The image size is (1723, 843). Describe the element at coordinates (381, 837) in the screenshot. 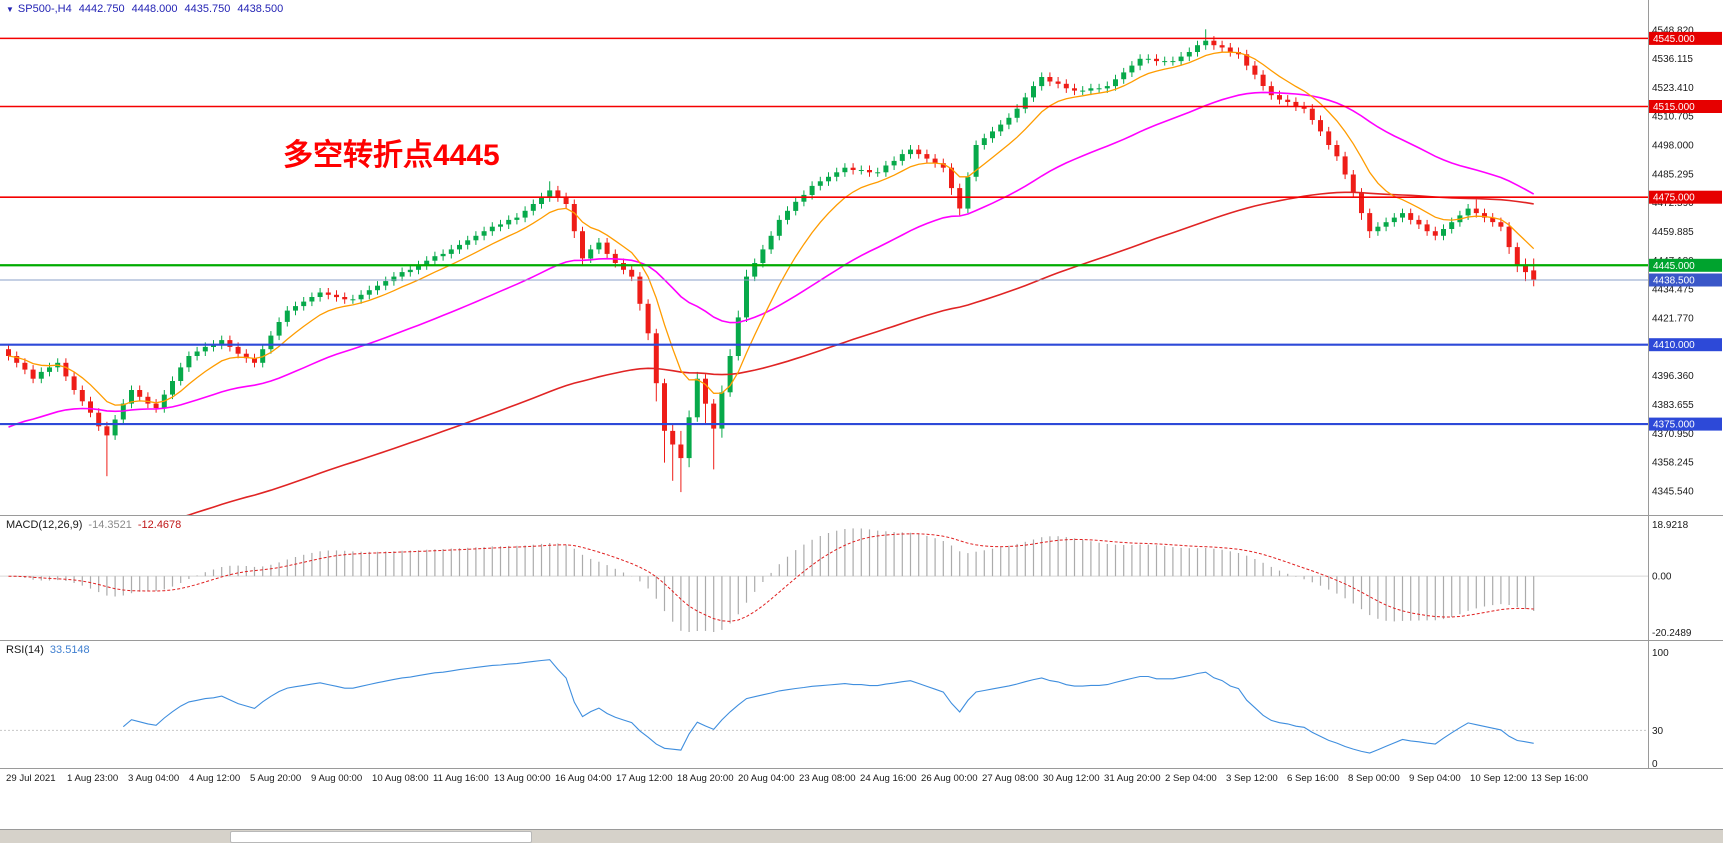

I see `scrollbar-thumb` at that location.